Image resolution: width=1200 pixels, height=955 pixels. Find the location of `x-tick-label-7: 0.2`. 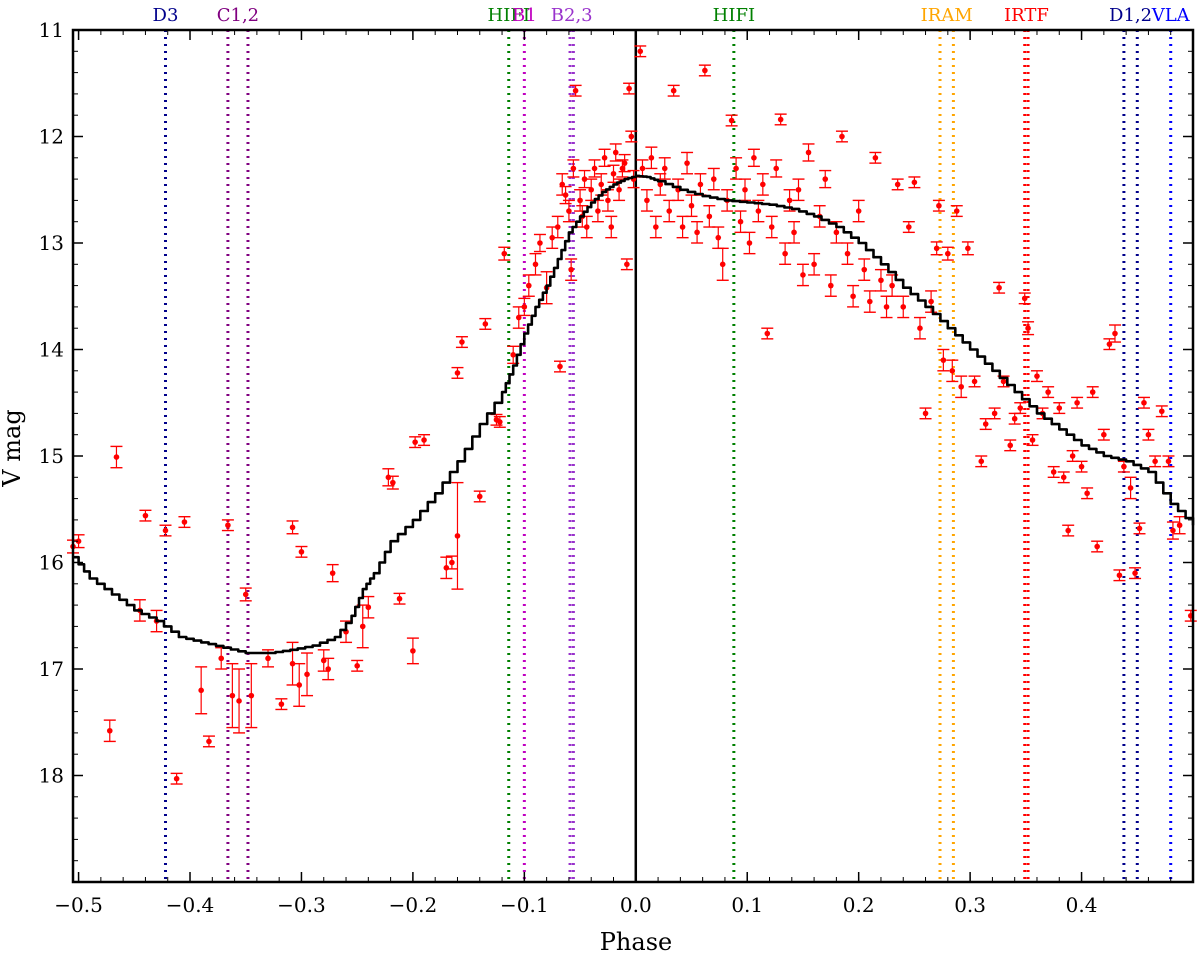

x-tick-label-7: 0.2 is located at coordinates (859, 905).